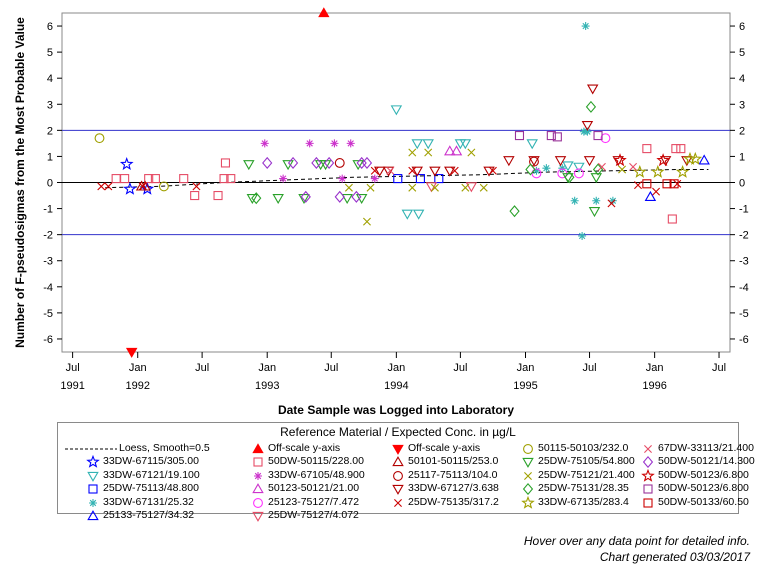  I want to click on legend-item: 50DW-50115/228.00, so click(296, 461).